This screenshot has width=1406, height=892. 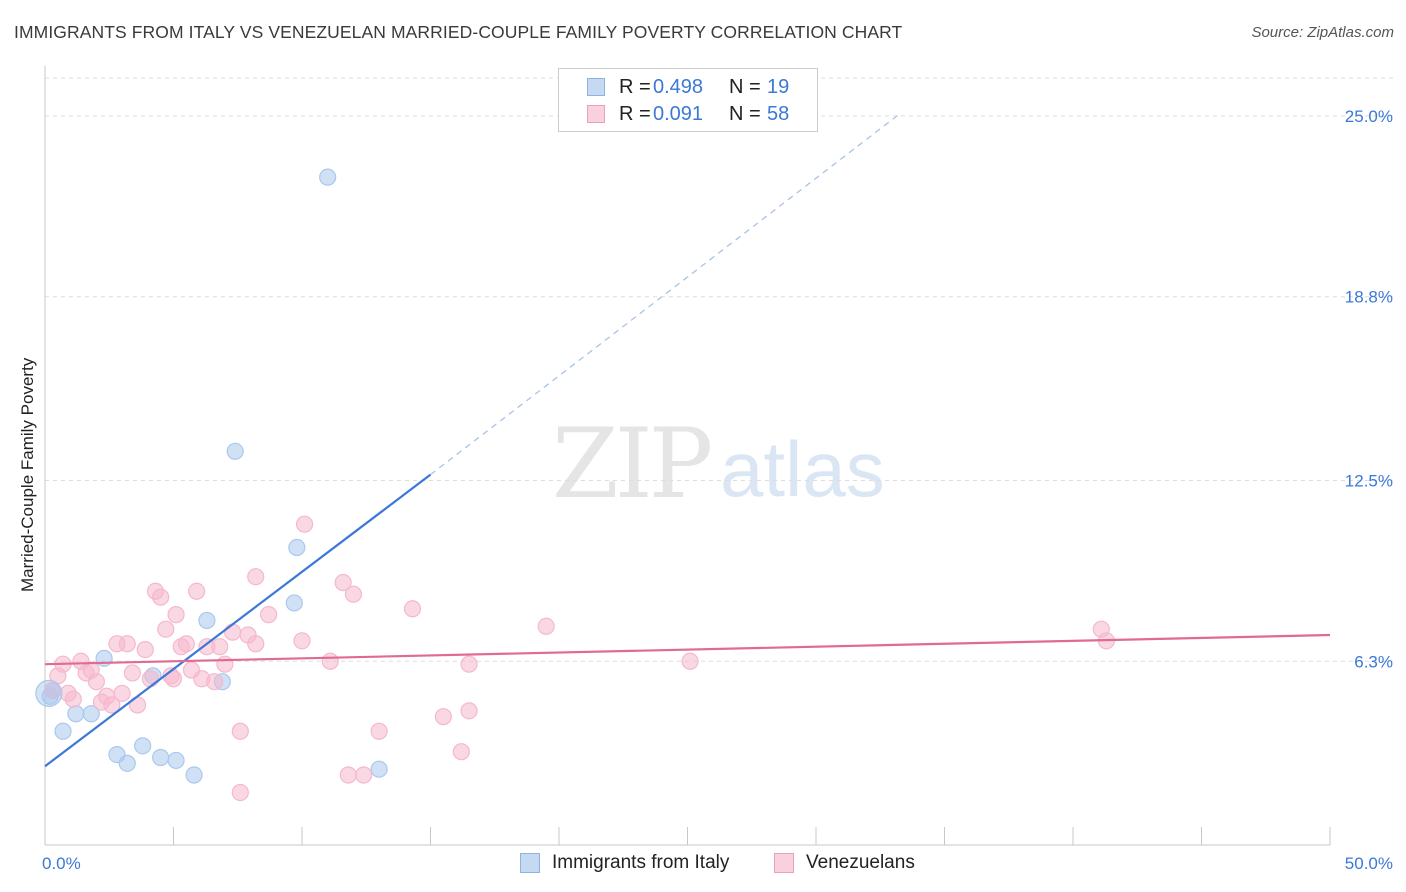 What do you see at coordinates (27, 474) in the screenshot?
I see `y-axis-label: Married-Couple Family Poverty` at bounding box center [27, 474].